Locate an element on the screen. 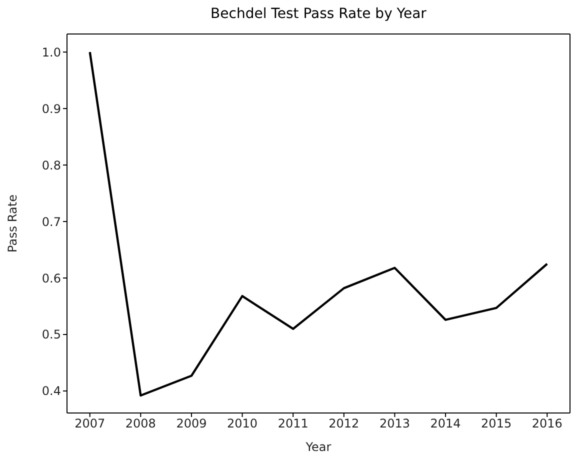  x-tick-label: 2010 is located at coordinates (242, 423).